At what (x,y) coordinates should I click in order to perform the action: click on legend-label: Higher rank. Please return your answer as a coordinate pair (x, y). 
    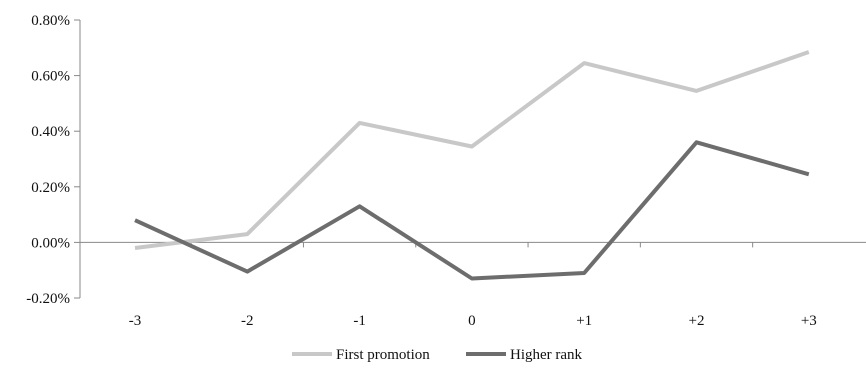
    Looking at the image, I should click on (546, 355).